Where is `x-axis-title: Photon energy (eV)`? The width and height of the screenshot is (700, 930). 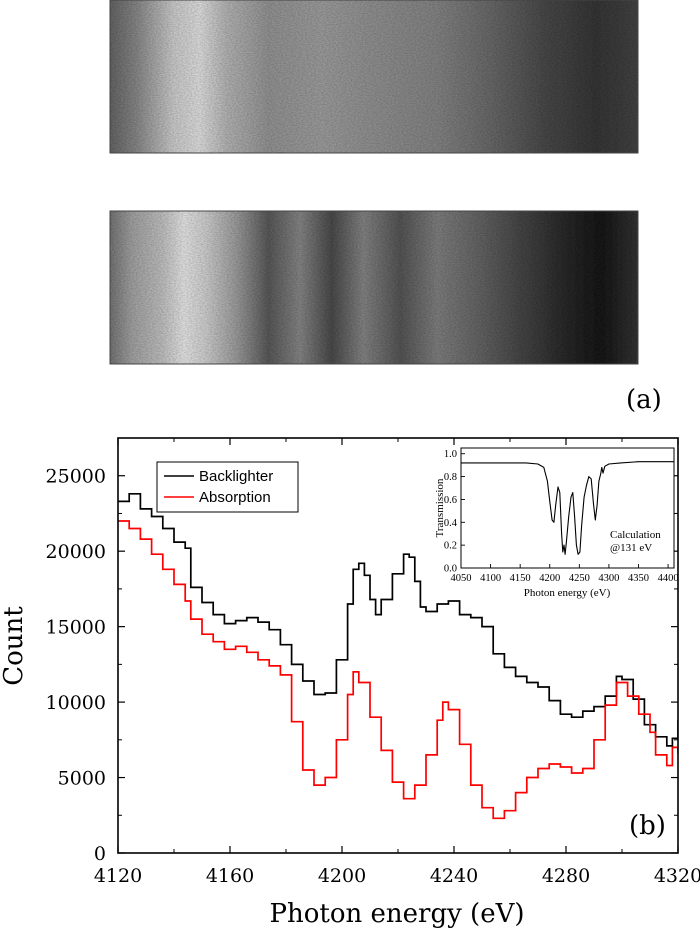
x-axis-title: Photon energy (eV) is located at coordinates (397, 914).